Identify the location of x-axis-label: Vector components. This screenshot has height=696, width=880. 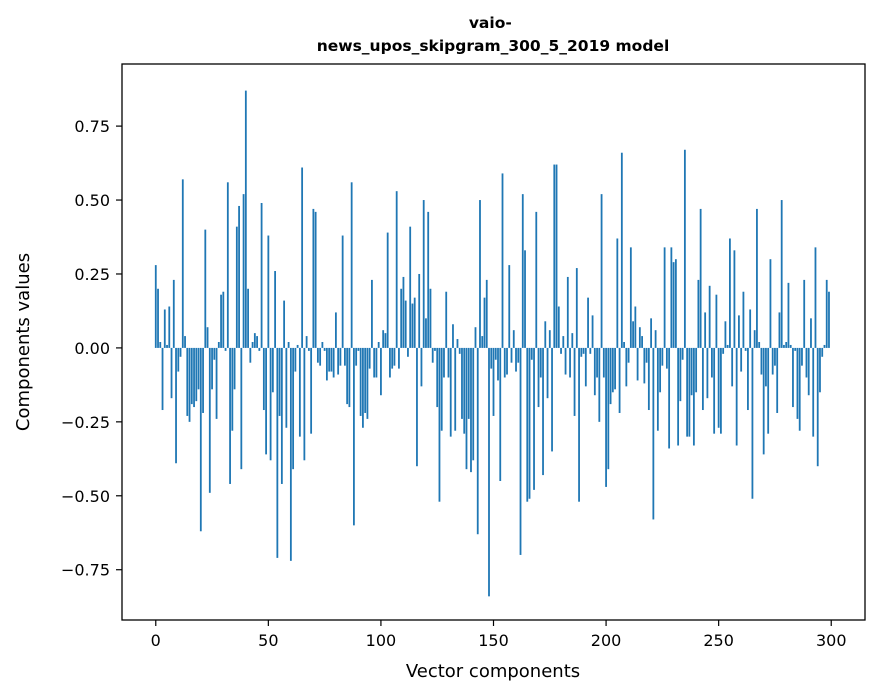
(493, 671).